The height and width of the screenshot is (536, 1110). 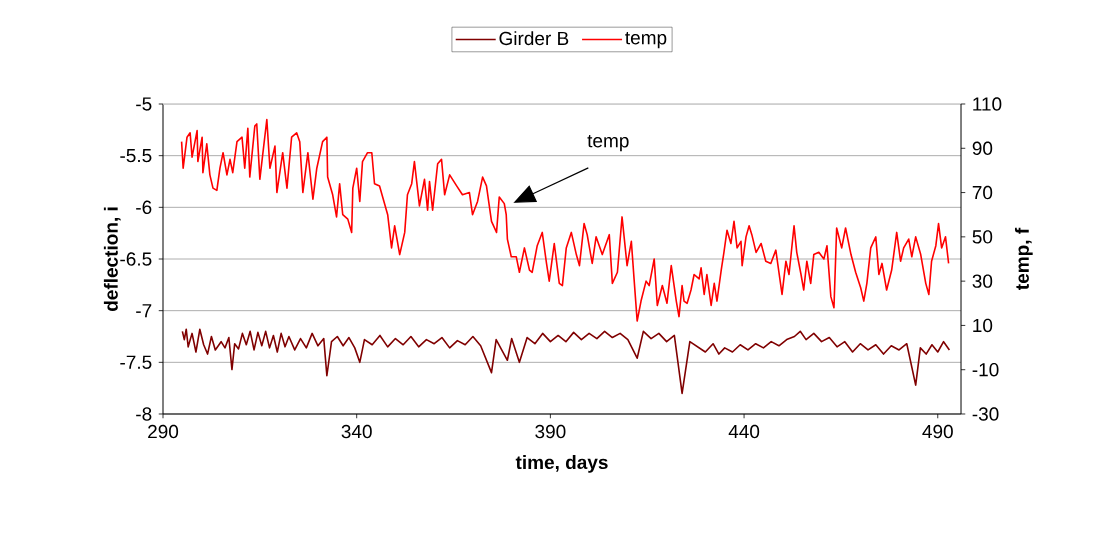 What do you see at coordinates (1023, 258) in the screenshot?
I see `y2-axis-title: temp, f` at bounding box center [1023, 258].